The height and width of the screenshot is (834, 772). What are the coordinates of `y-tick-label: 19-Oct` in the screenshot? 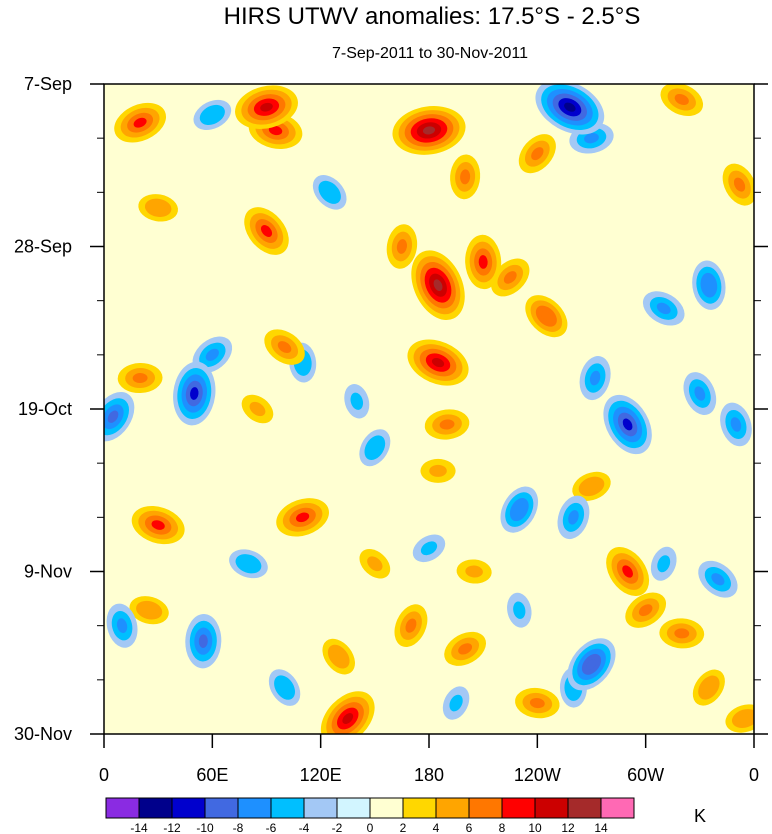 It's located at (45, 409).